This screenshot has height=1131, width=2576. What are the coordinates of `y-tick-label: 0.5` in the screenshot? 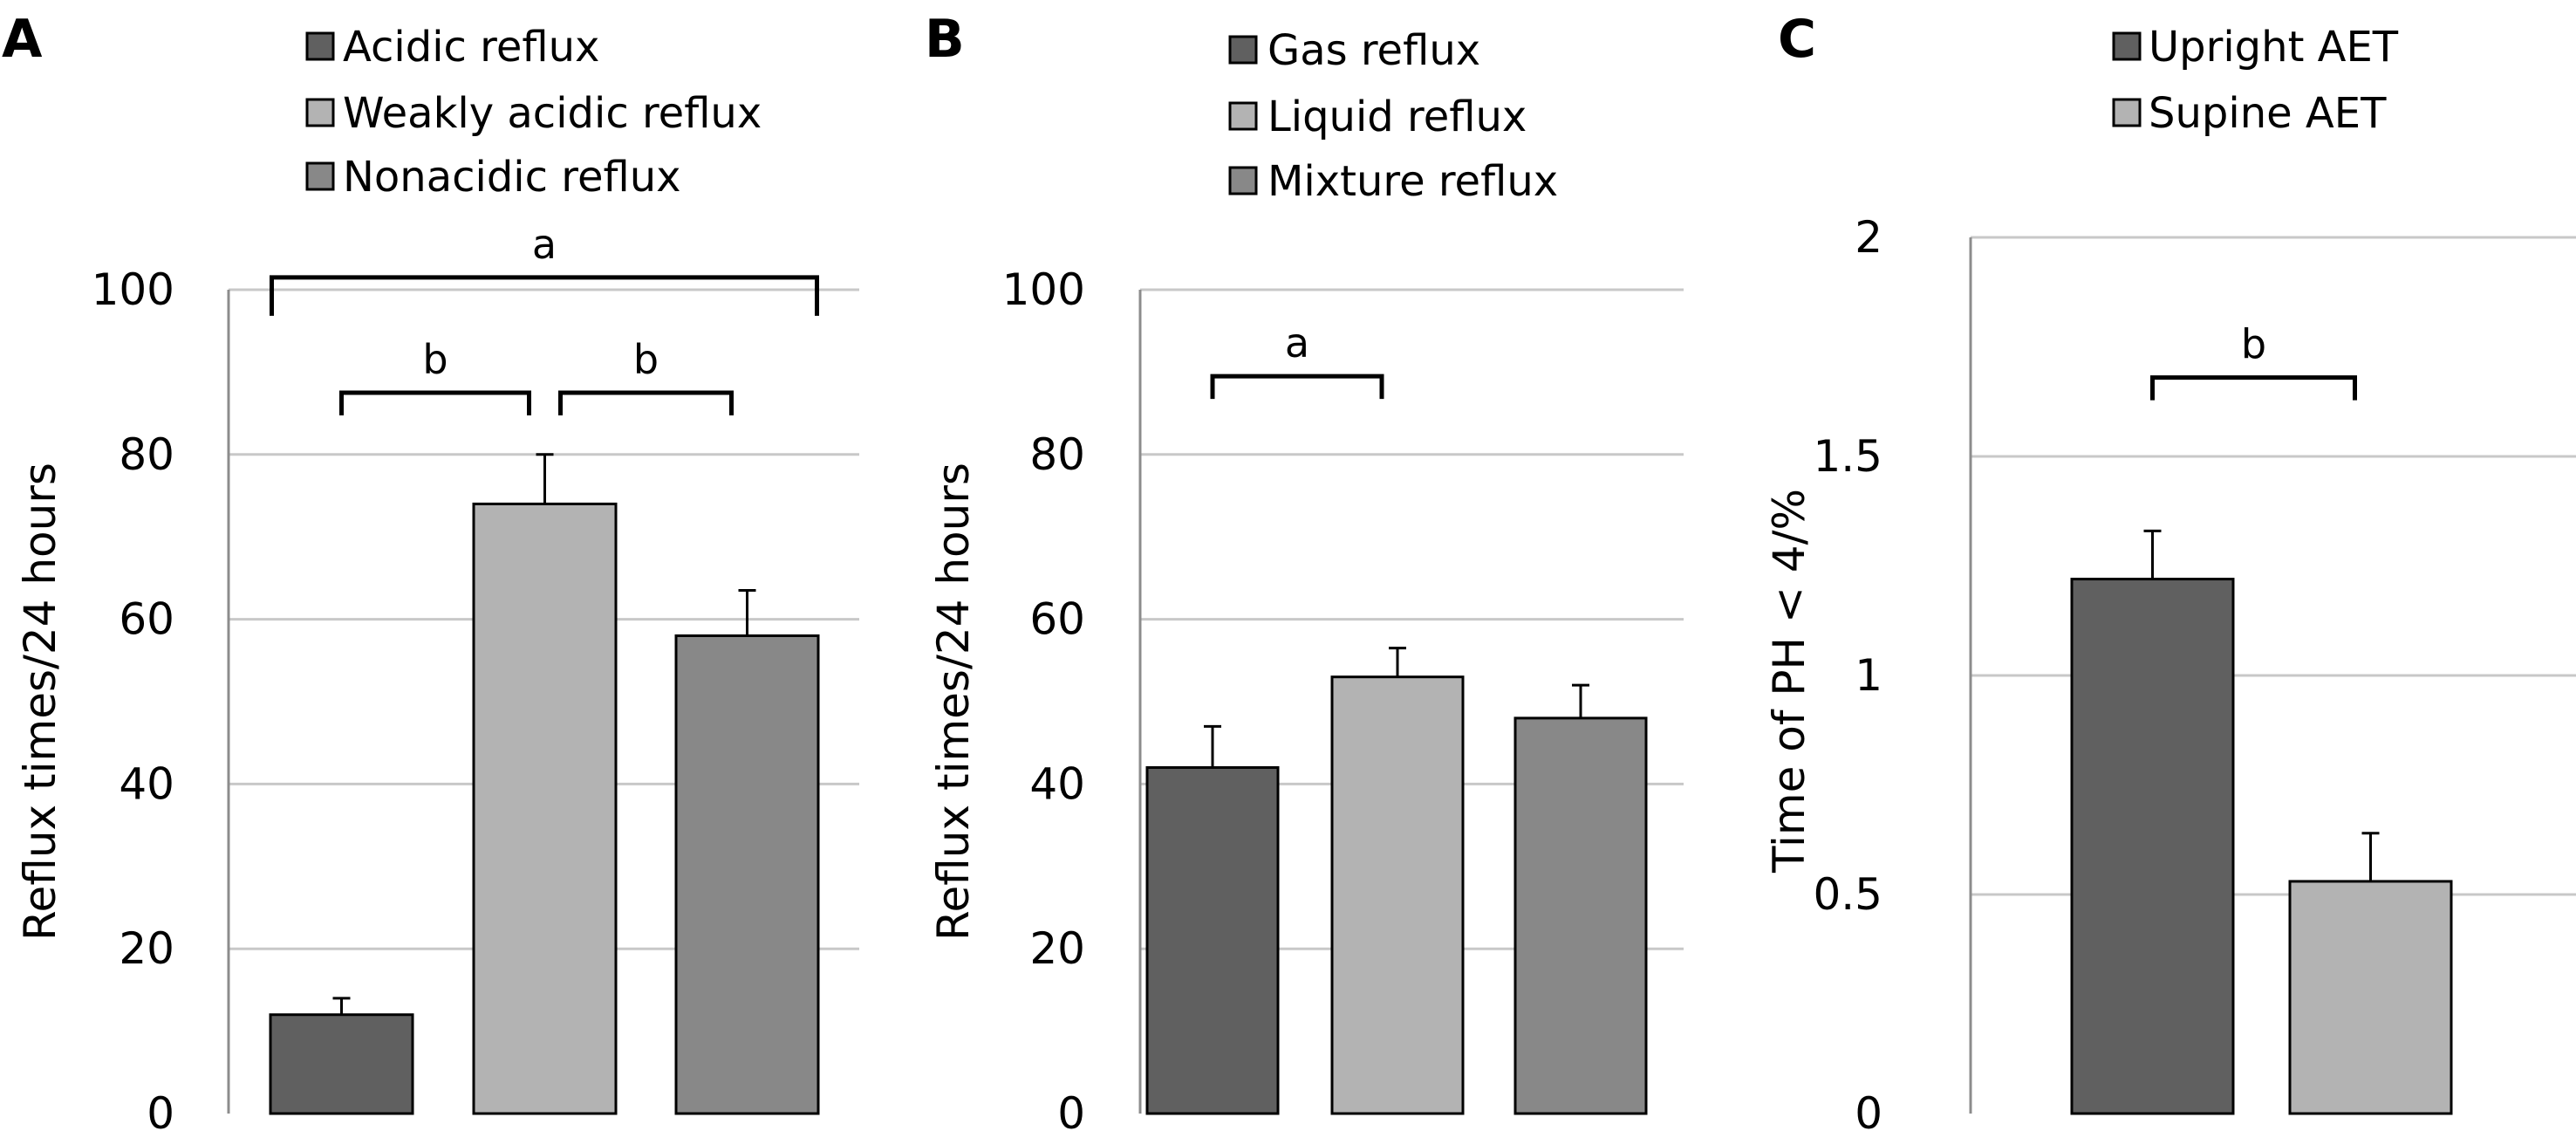 It's located at (1847, 894).